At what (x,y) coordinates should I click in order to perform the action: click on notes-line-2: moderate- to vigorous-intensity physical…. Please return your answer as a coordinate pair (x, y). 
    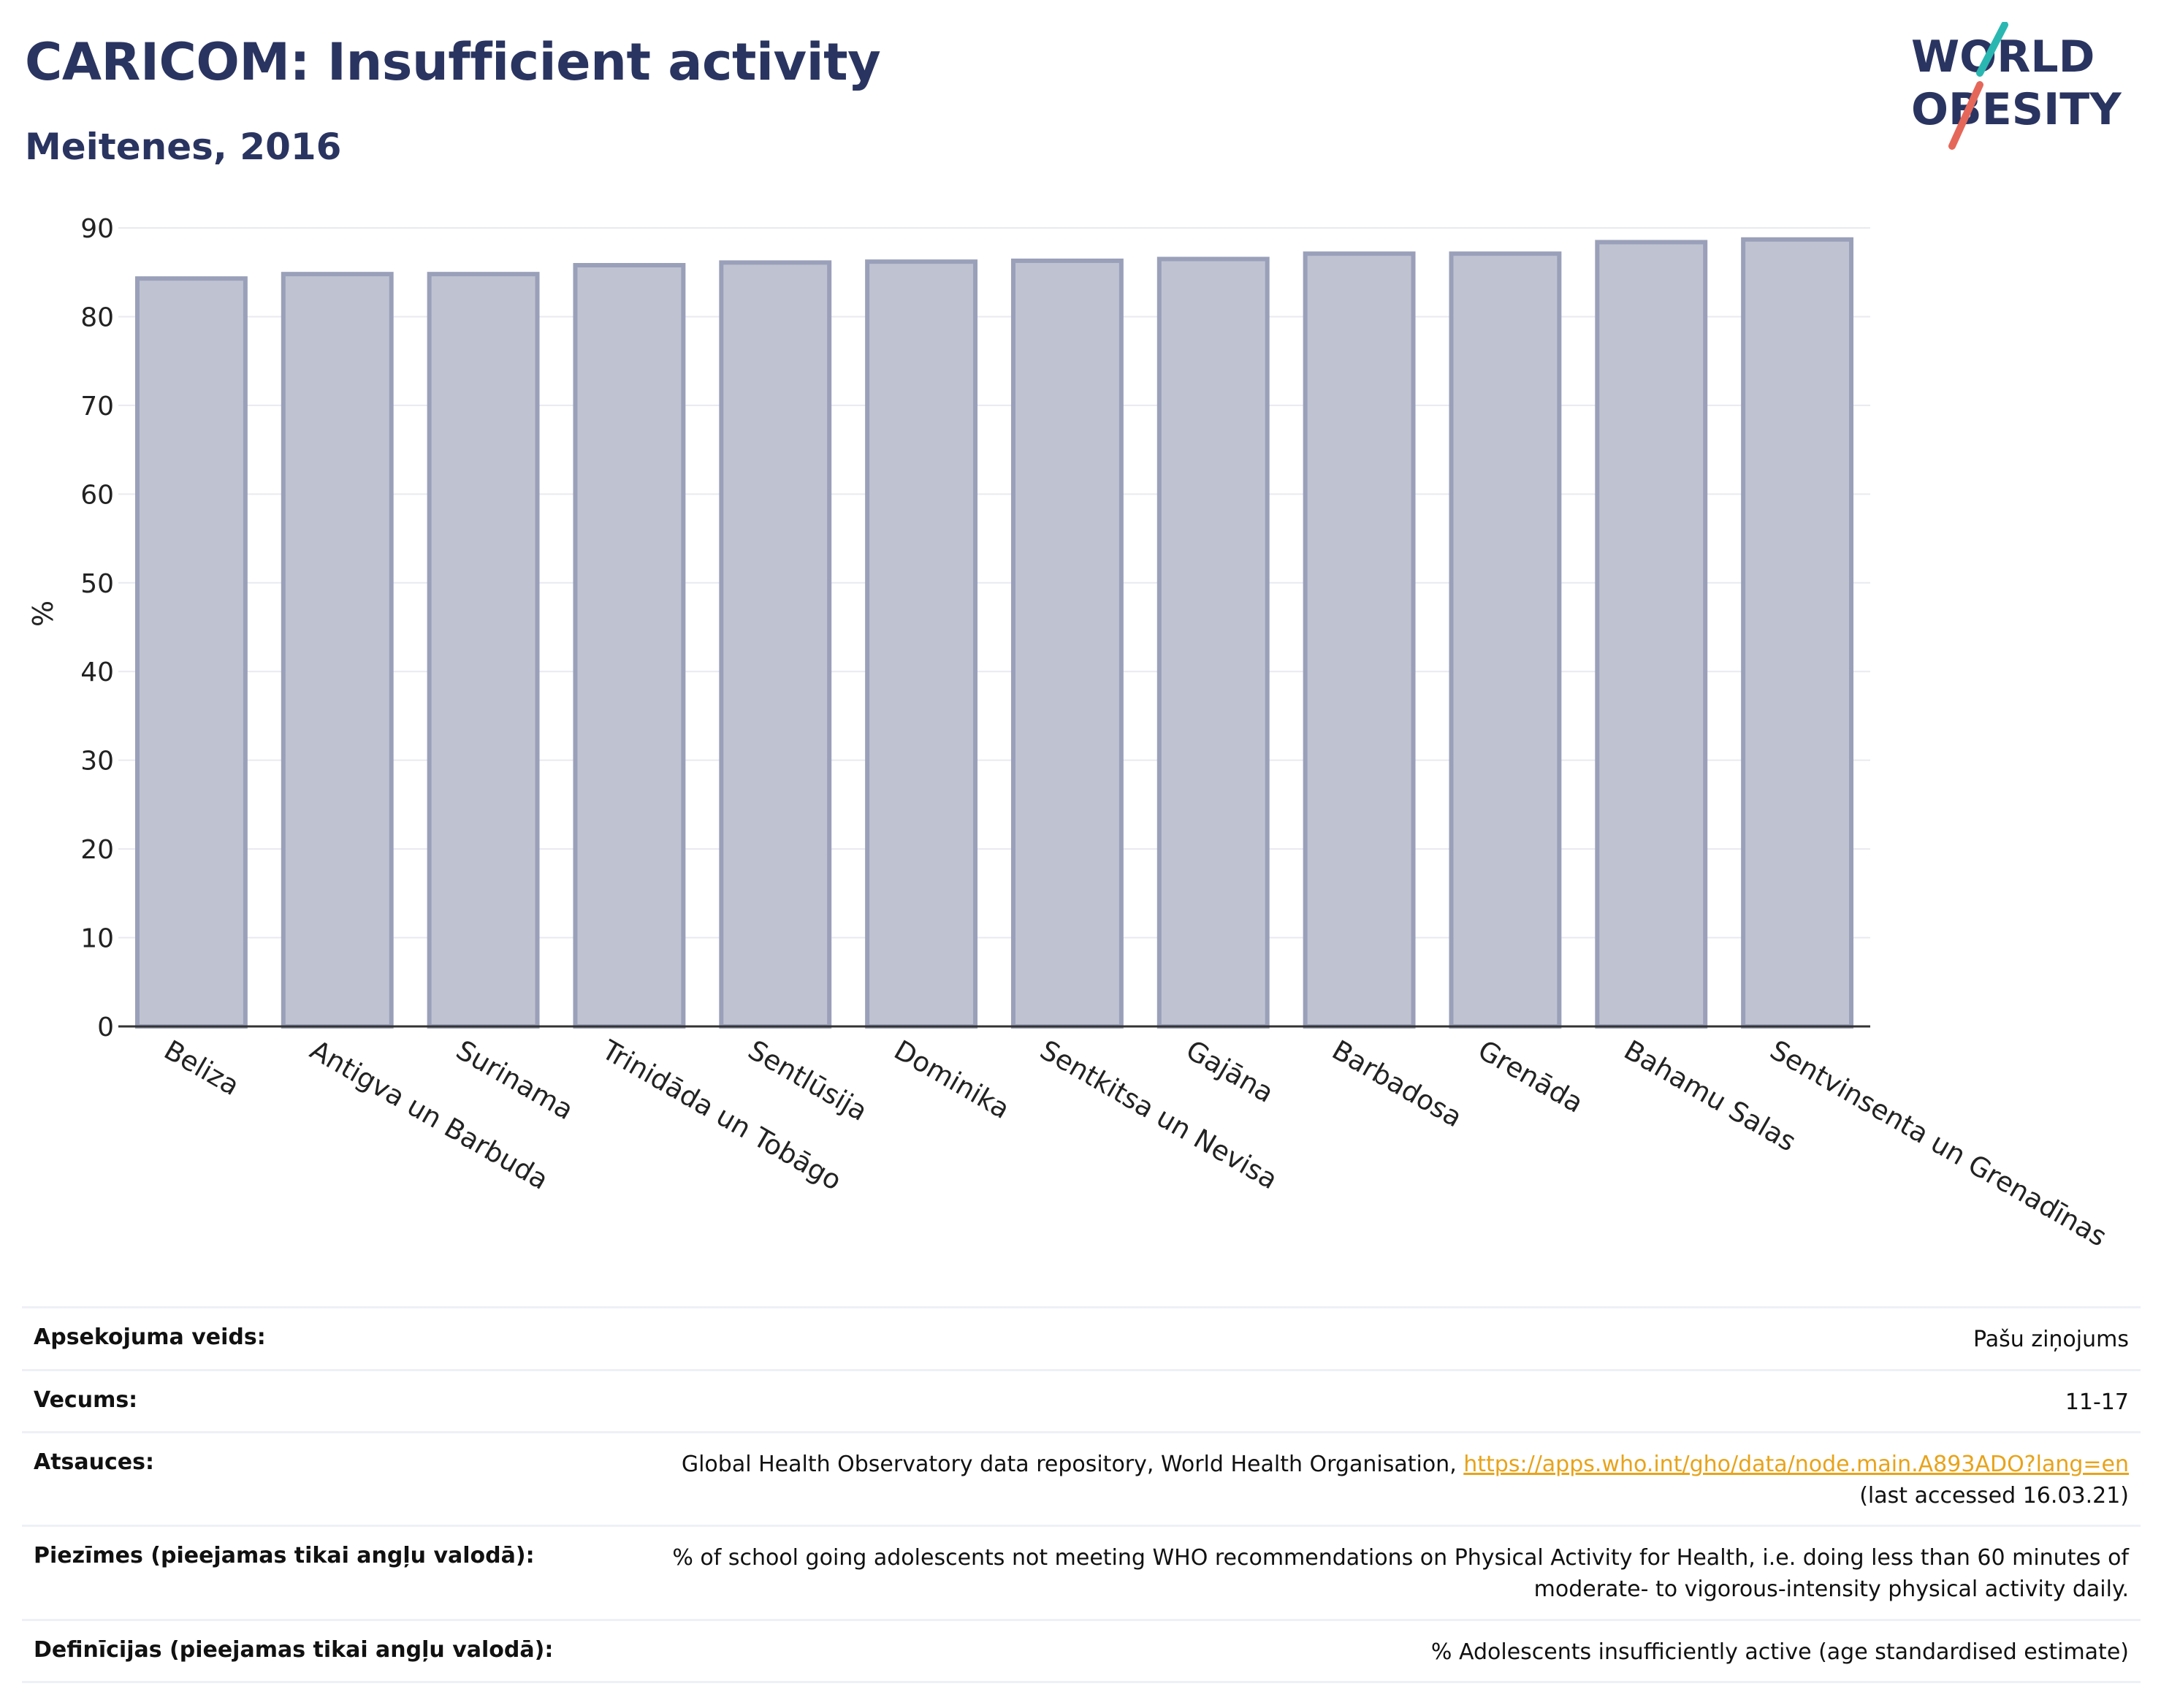
    Looking at the image, I should click on (1831, 1589).